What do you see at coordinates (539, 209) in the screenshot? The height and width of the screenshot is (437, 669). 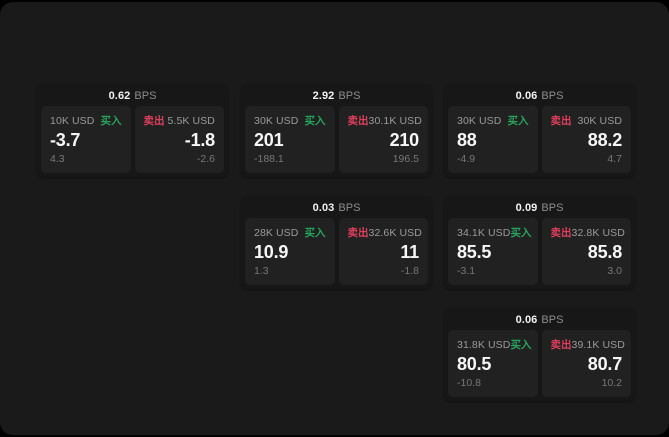 I see `card-header: 0.09 BPS` at bounding box center [539, 209].